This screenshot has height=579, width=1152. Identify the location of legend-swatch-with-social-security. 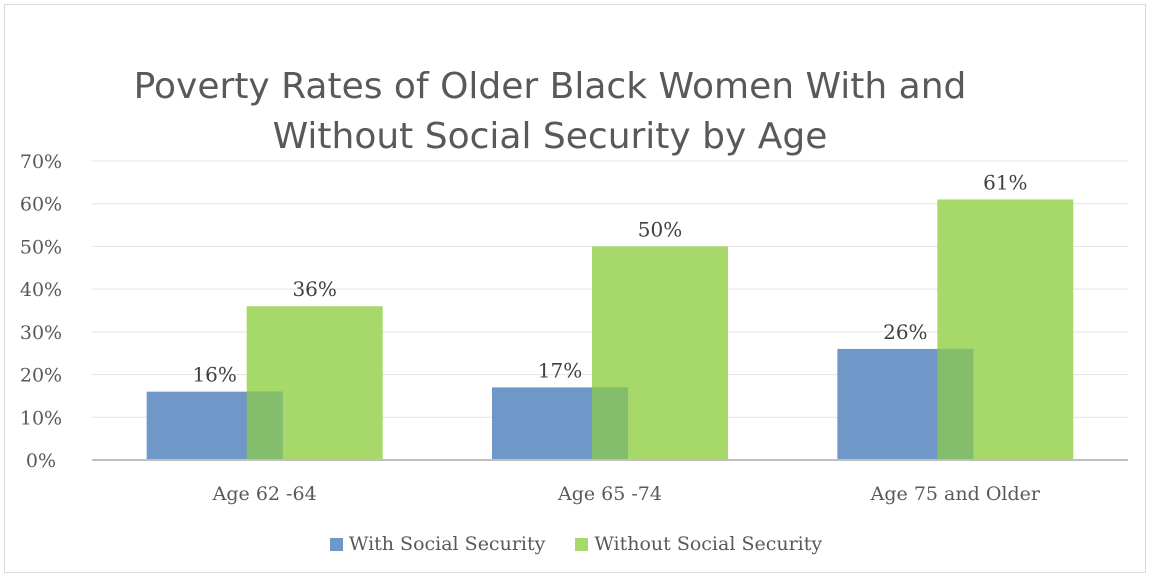
(336, 544).